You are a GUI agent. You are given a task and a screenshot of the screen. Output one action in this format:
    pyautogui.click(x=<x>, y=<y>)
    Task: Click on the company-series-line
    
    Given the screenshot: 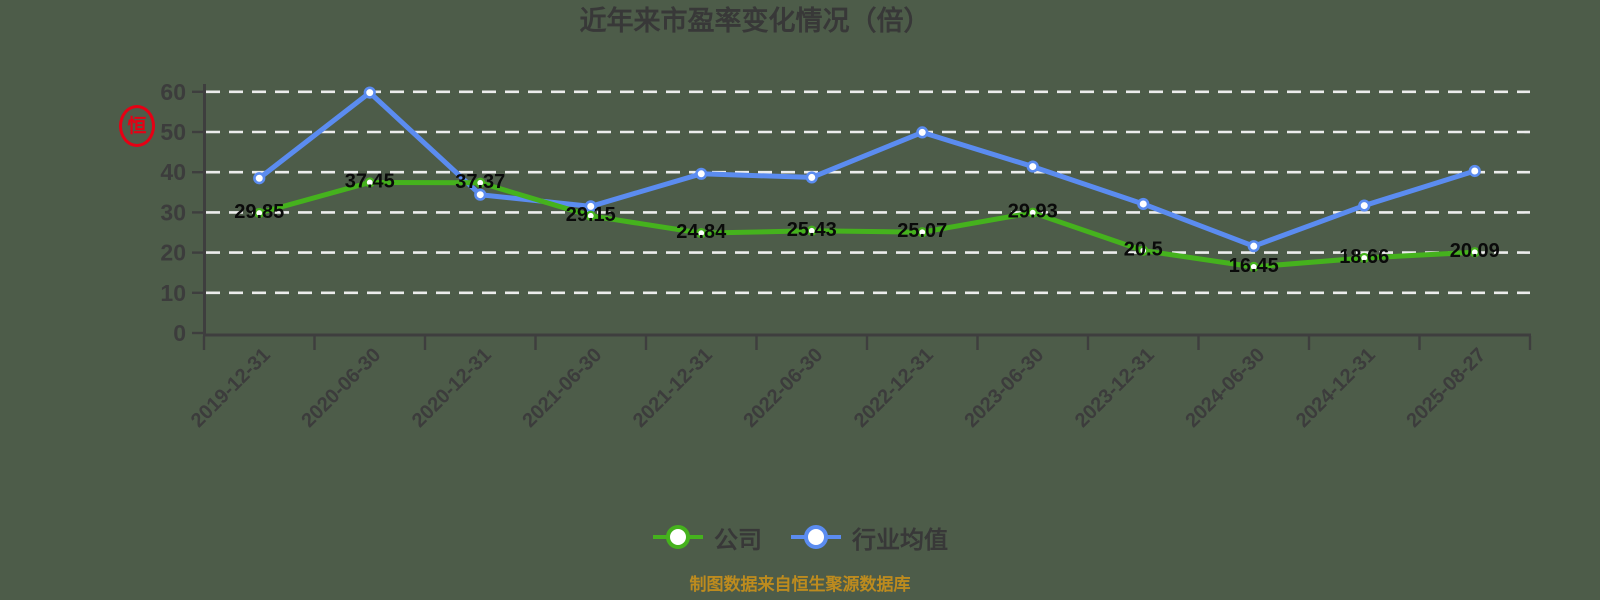 What is the action you would take?
    pyautogui.click(x=867, y=224)
    